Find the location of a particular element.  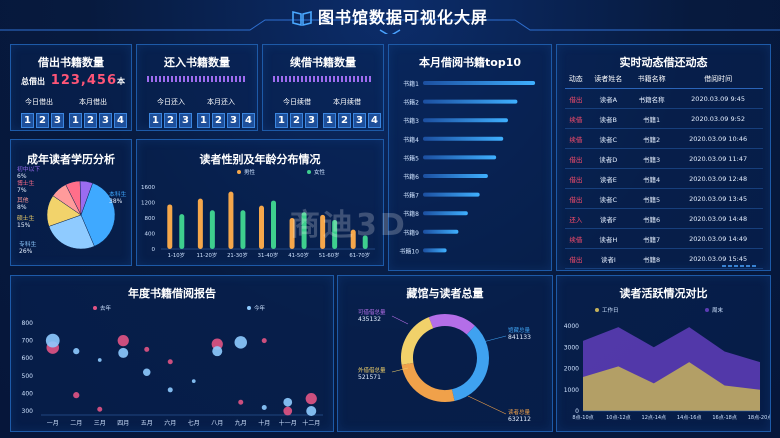

legend-last-swatch is located at coordinates (95, 308).